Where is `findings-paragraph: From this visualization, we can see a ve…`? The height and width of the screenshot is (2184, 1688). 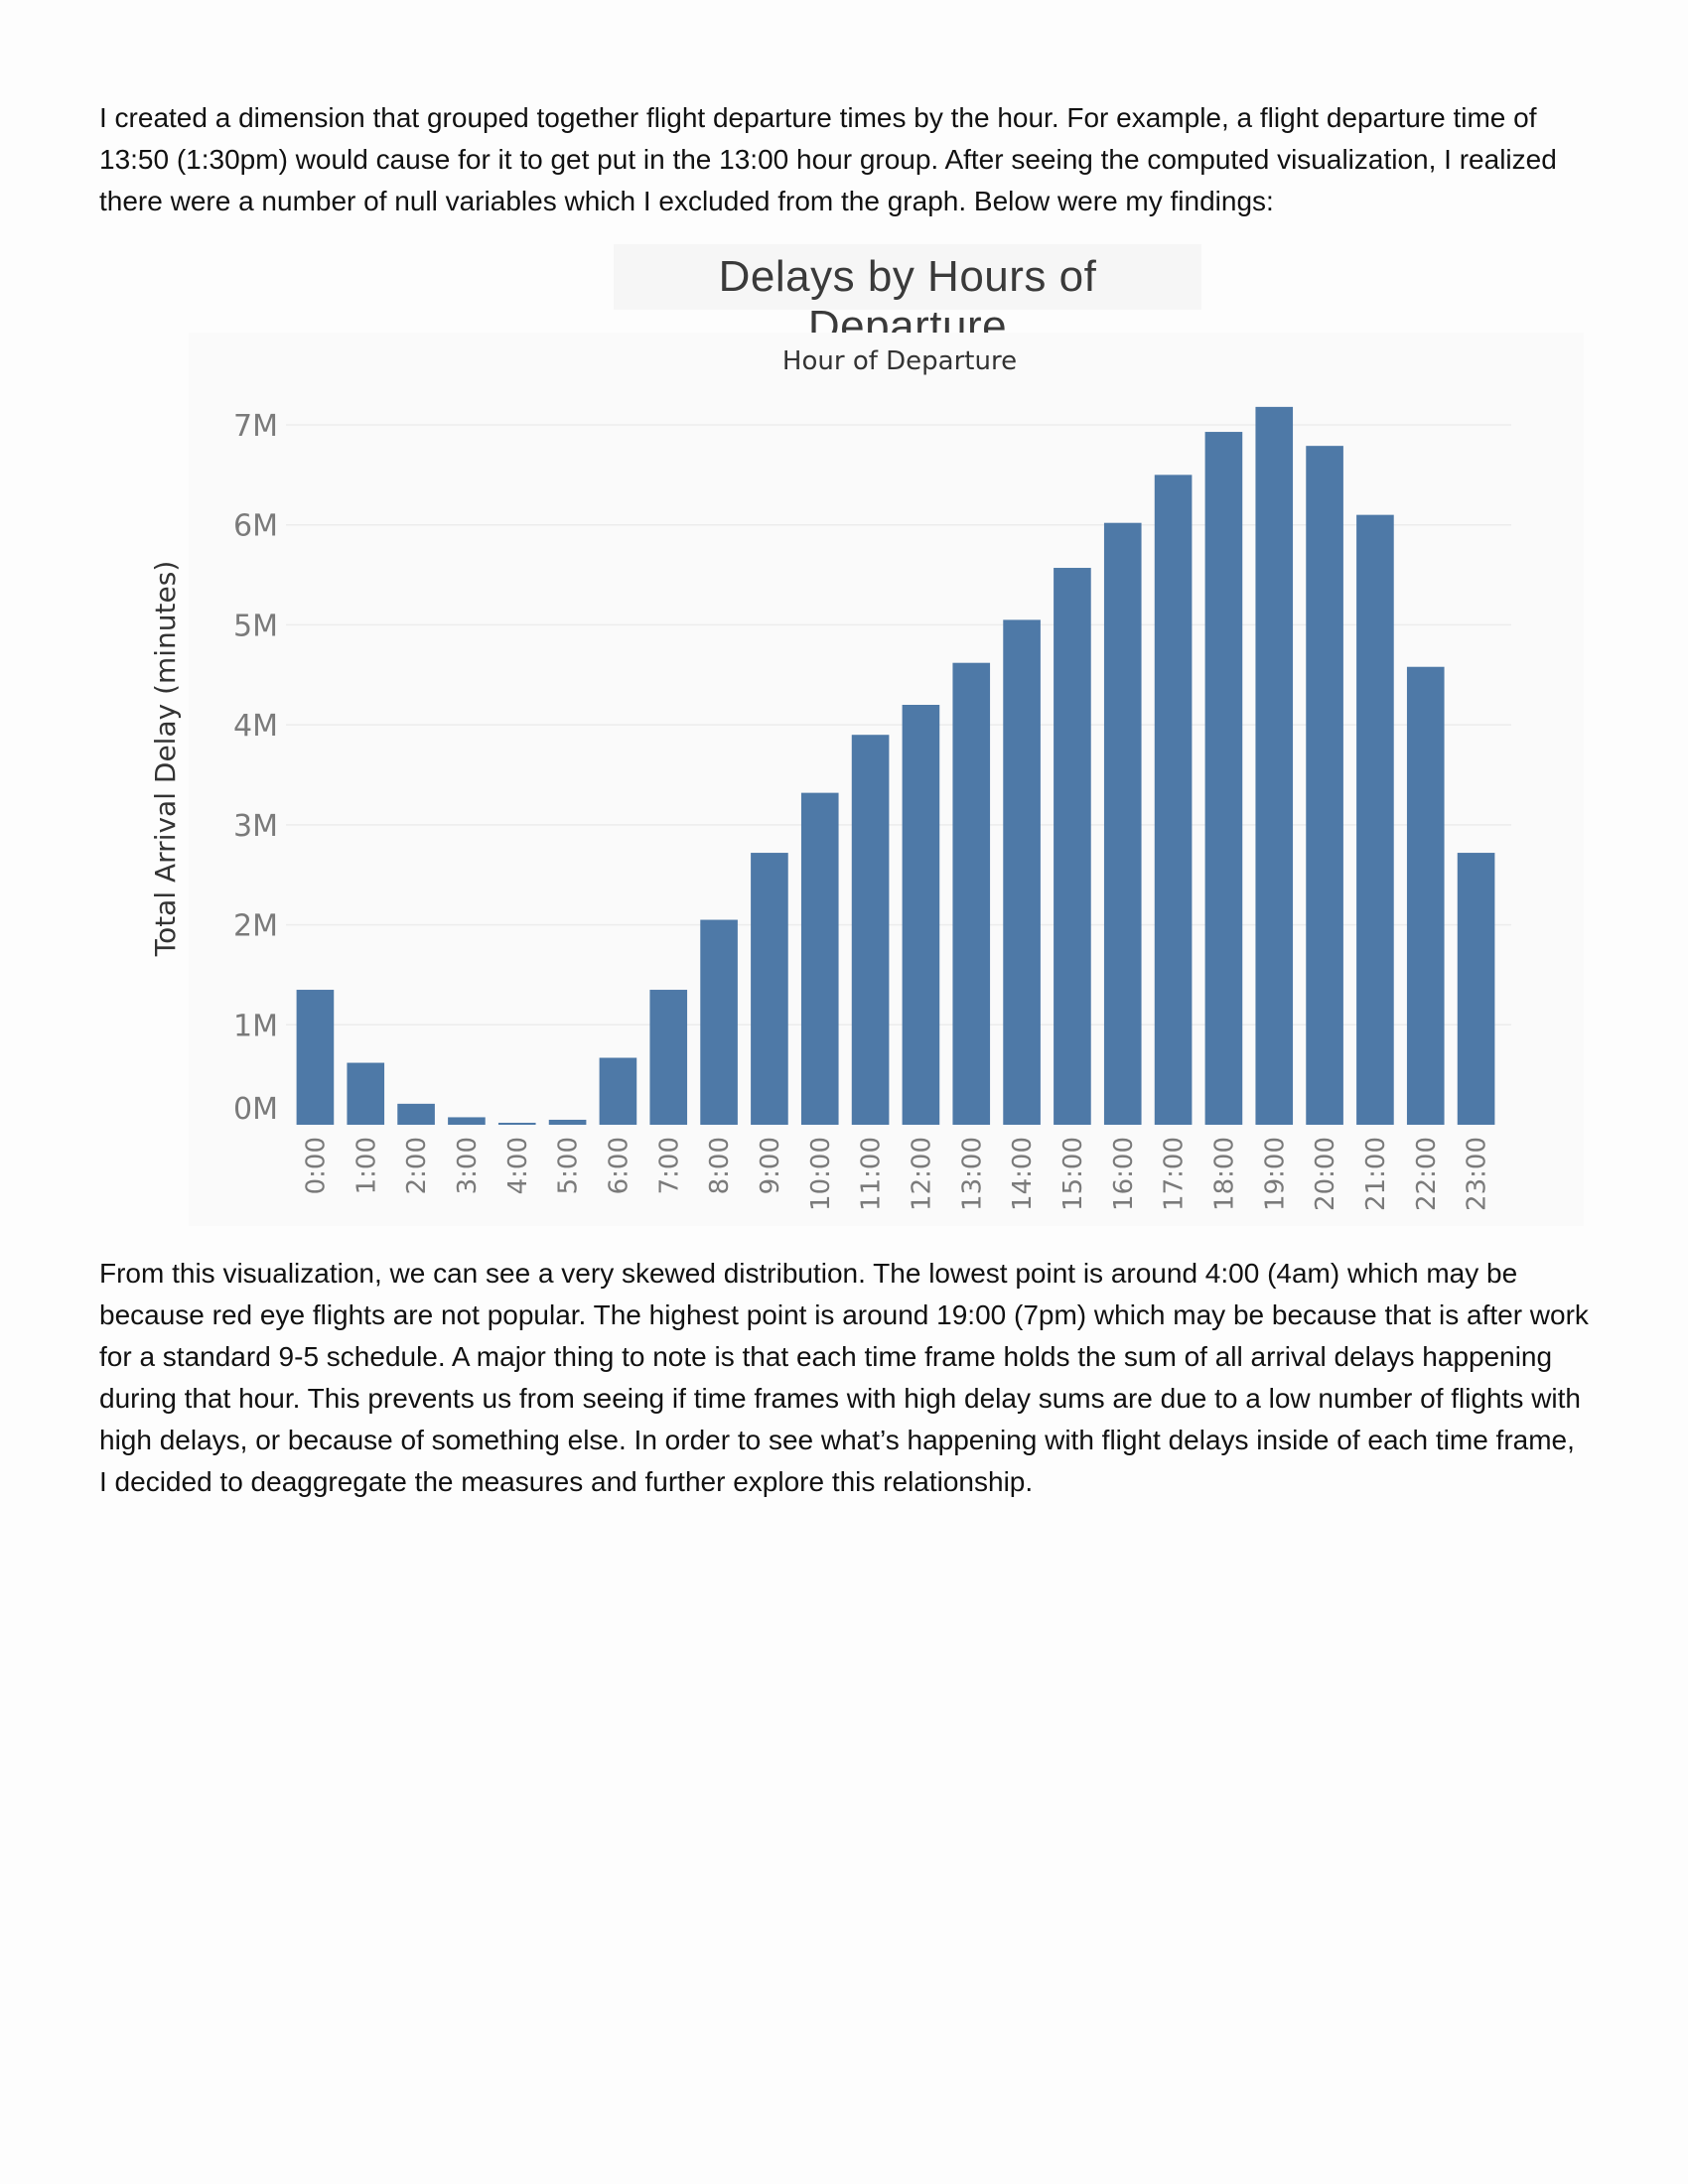
findings-paragraph: From this visualization, we can see a ve… is located at coordinates (844, 1377).